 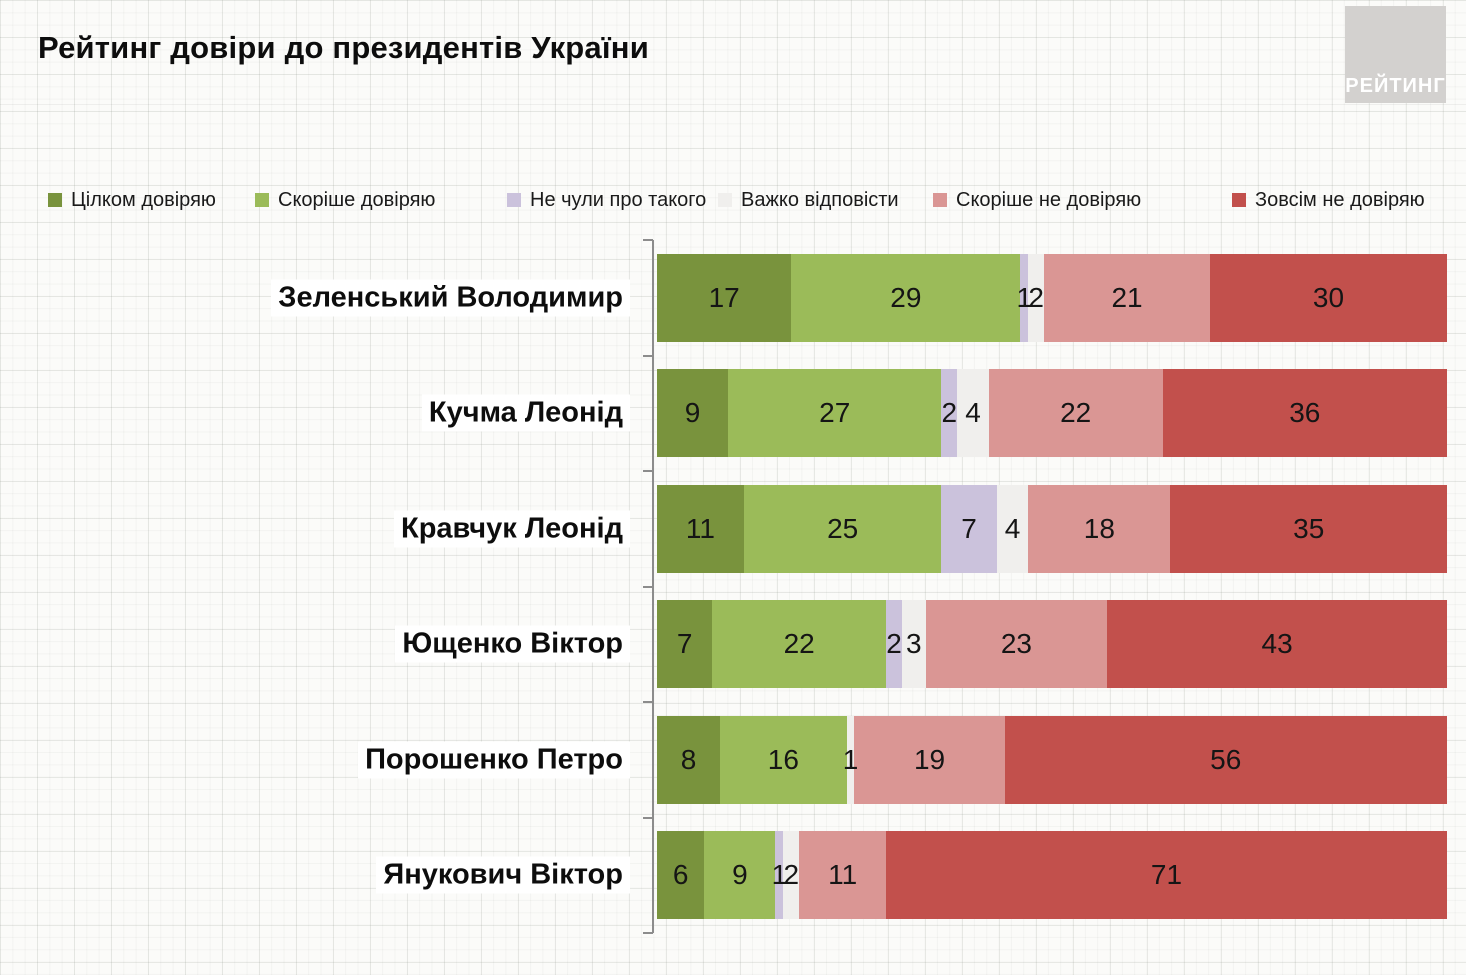 I want to click on segment-value-label: 7, so click(x=684, y=644).